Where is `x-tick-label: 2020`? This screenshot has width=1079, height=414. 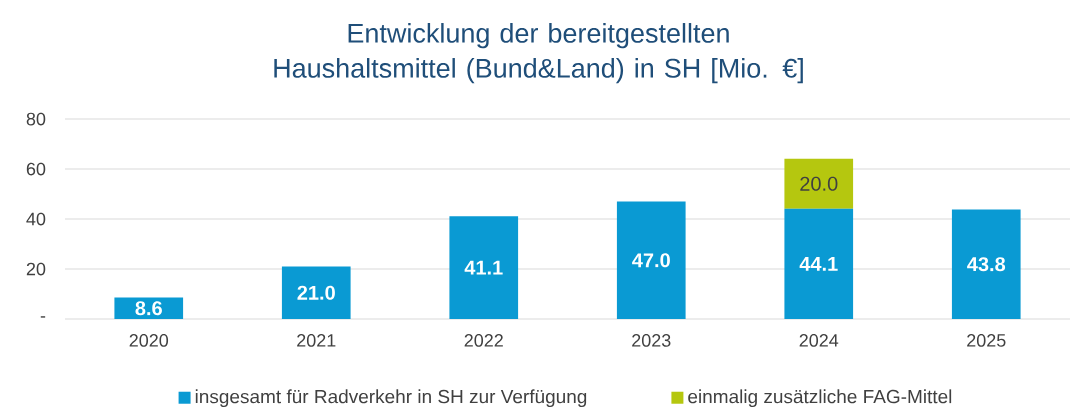
x-tick-label: 2020 is located at coordinates (149, 340).